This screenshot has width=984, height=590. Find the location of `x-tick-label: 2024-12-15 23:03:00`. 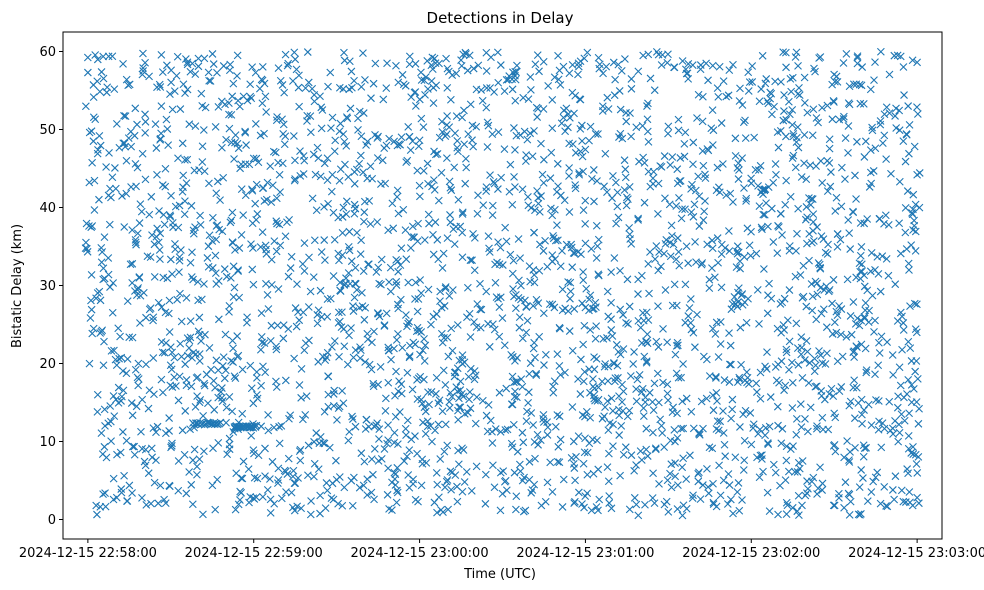

x-tick-label: 2024-12-15 23:03:00 is located at coordinates (916, 553).